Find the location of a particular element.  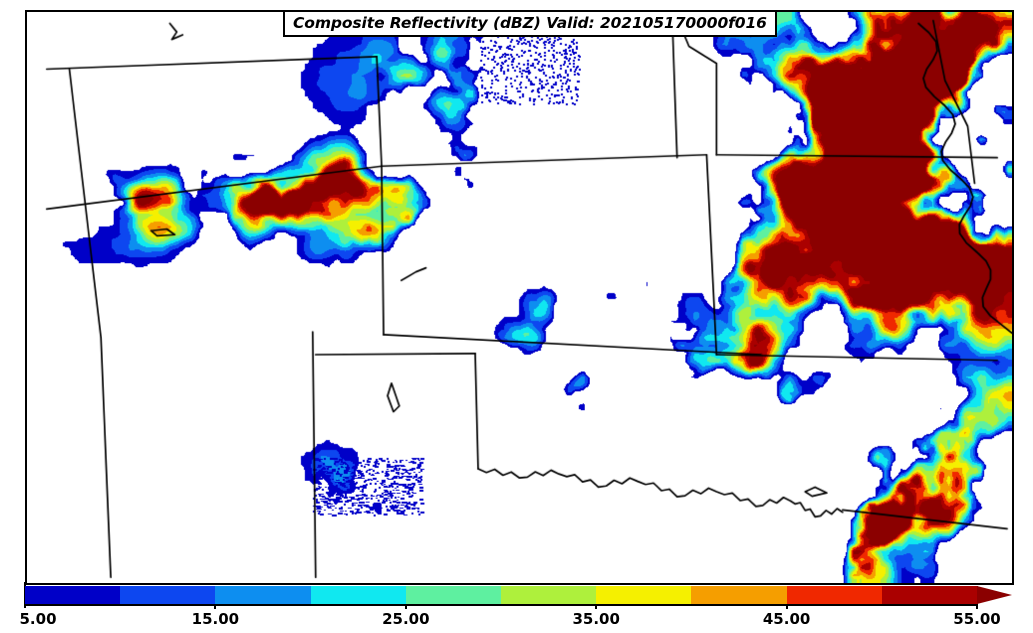

colorbar-max-arrow is located at coordinates (994, 595).